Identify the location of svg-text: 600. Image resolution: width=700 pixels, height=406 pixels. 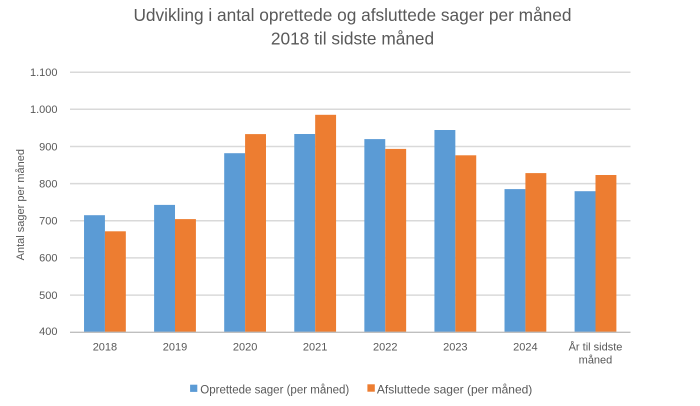
(48, 259).